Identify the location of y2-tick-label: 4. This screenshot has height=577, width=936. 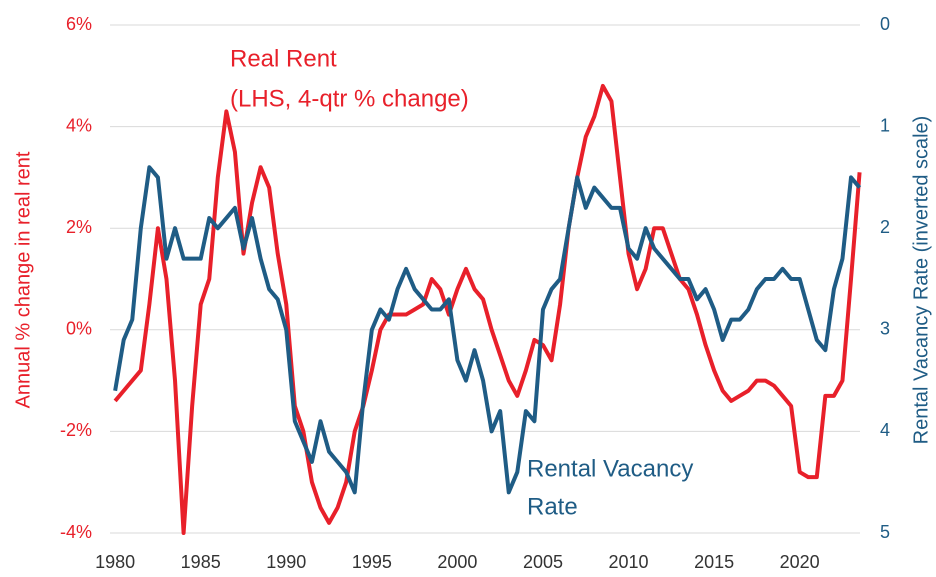
(885, 430).